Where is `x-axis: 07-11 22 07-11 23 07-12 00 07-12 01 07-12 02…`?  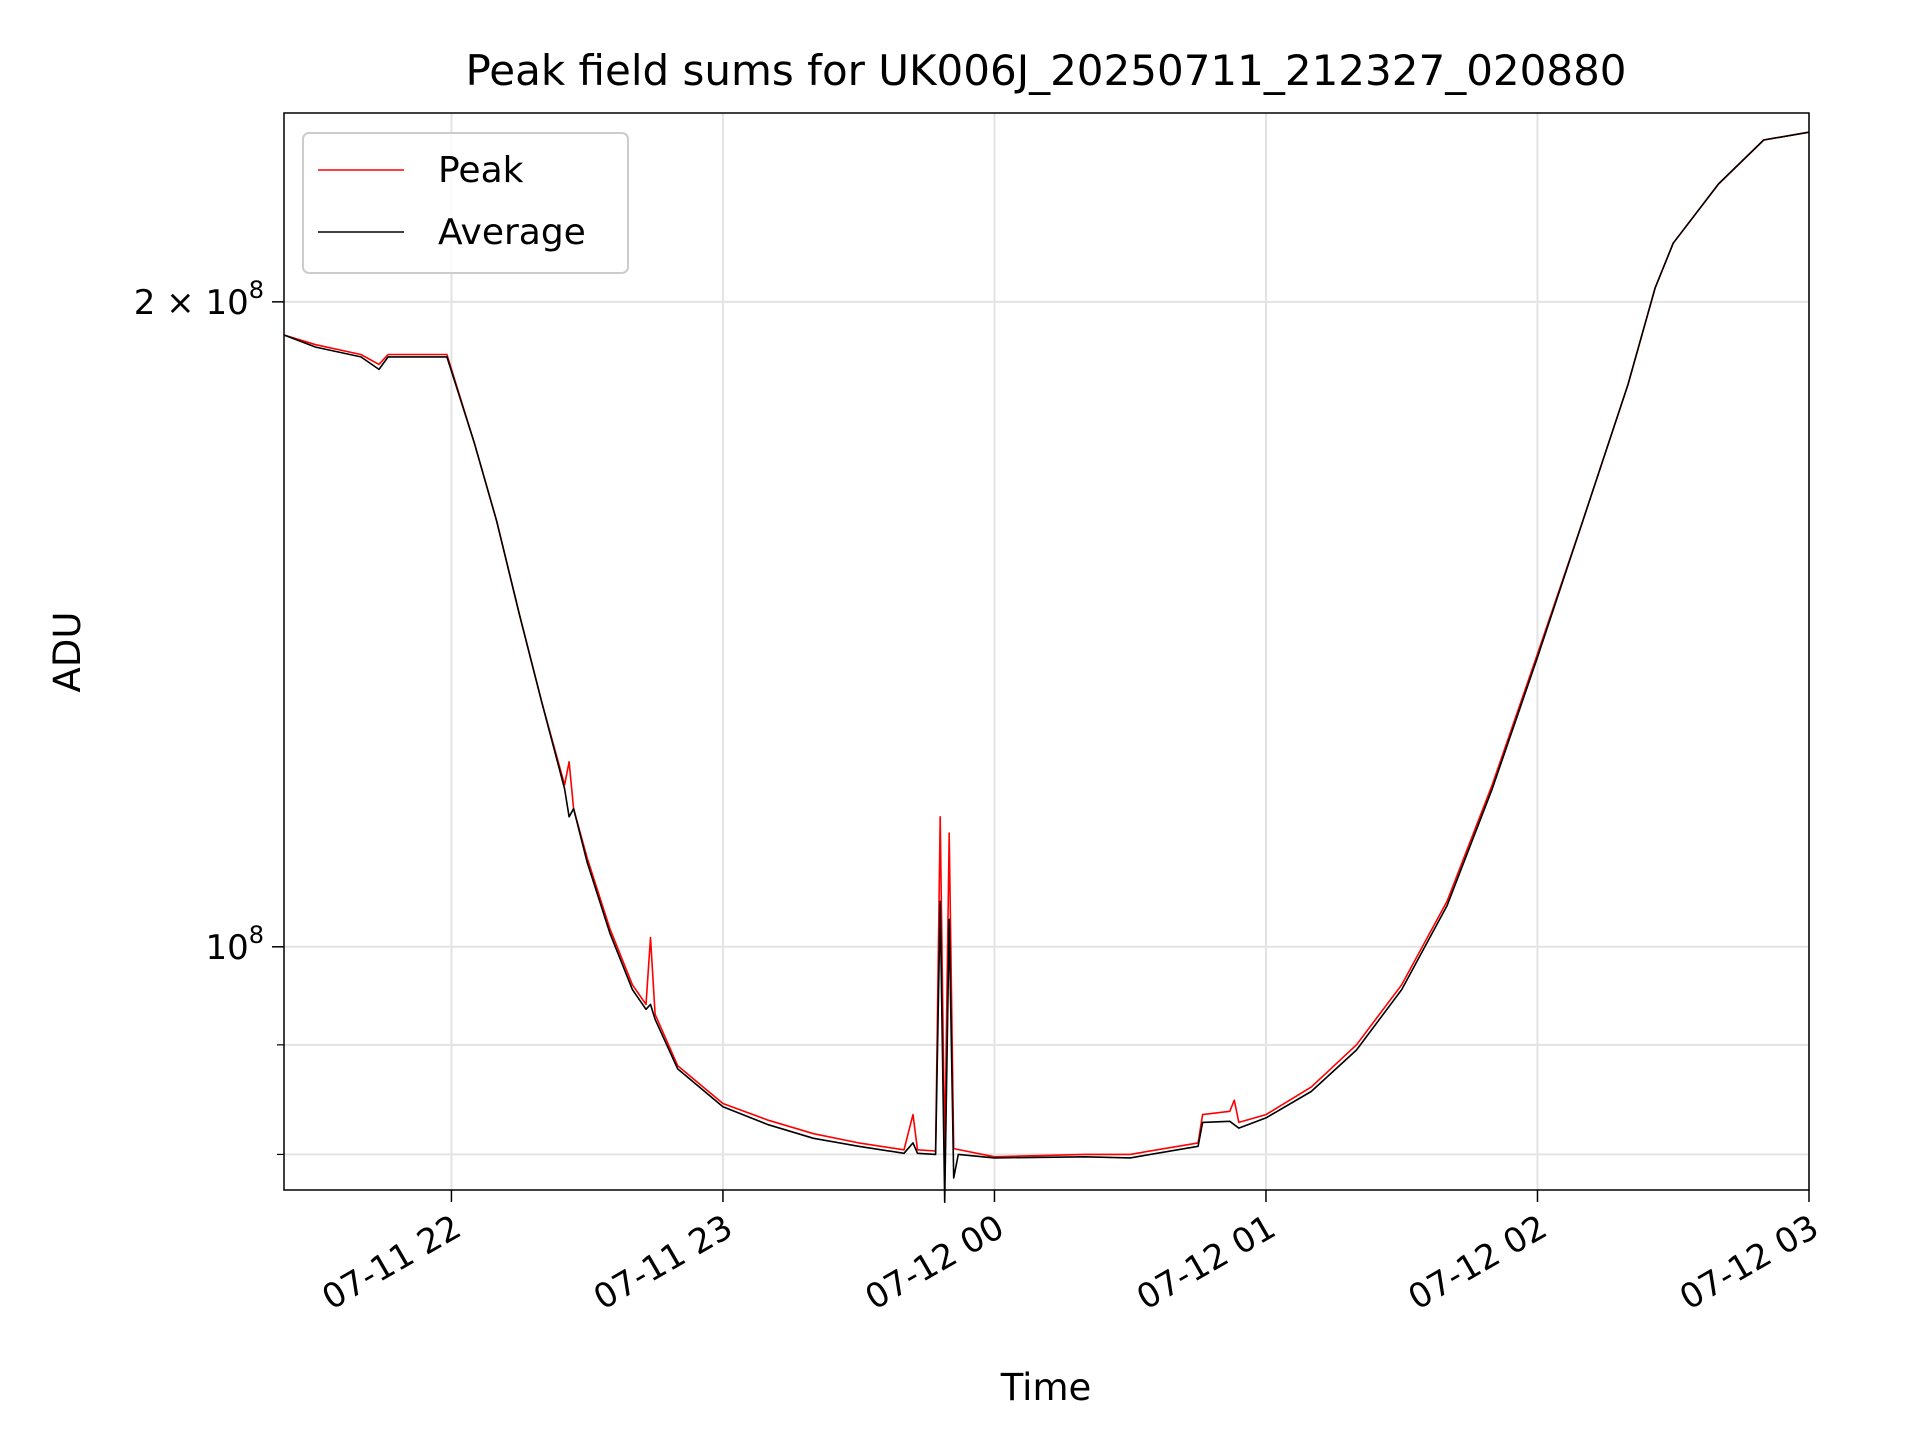 x-axis: 07-11 22 07-11 23 07-12 00 07-12 01 07-12 02… is located at coordinates (1071, 1254).